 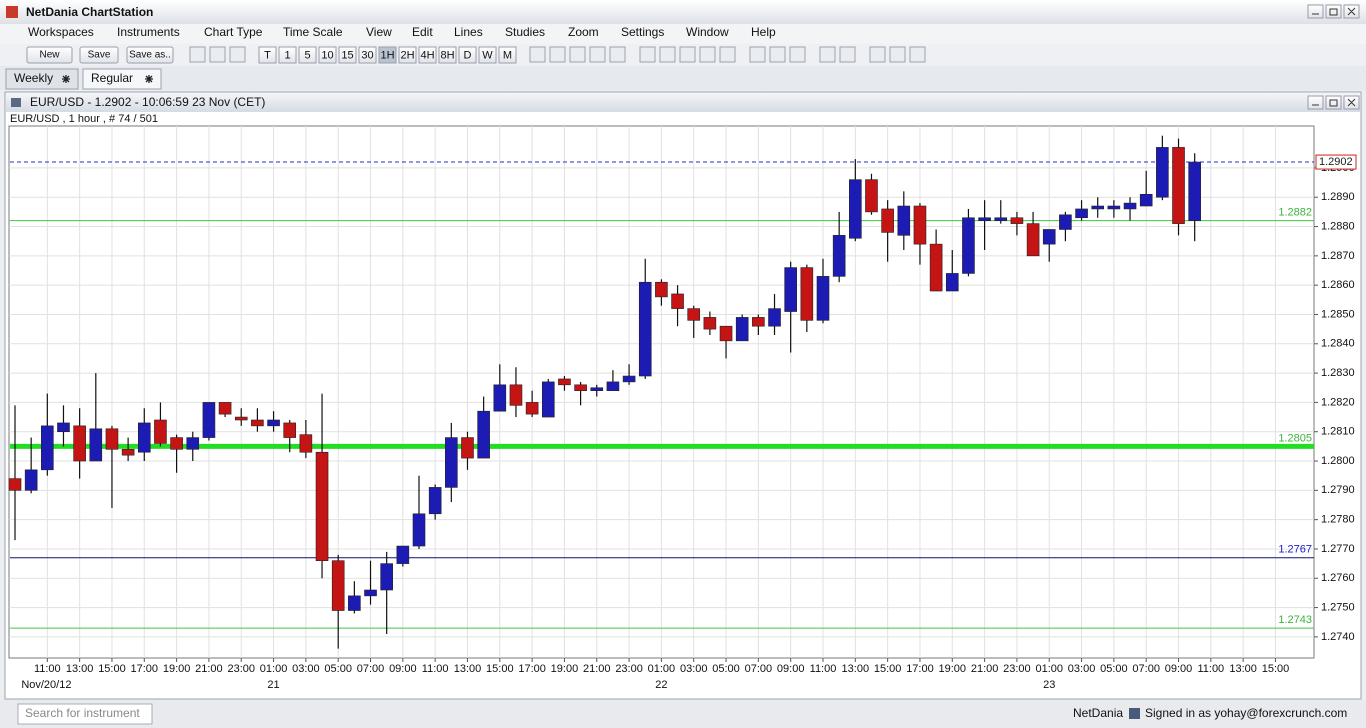 What do you see at coordinates (85, 714) in the screenshot?
I see `search-box` at bounding box center [85, 714].